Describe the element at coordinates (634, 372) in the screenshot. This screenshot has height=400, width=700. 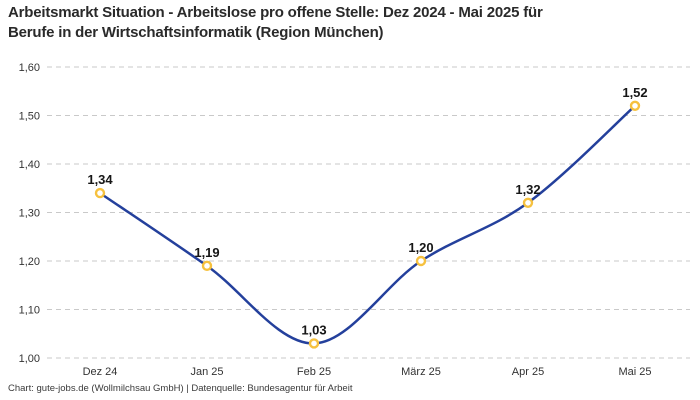
I see `x-axis-tick-label: Mai 25` at that location.